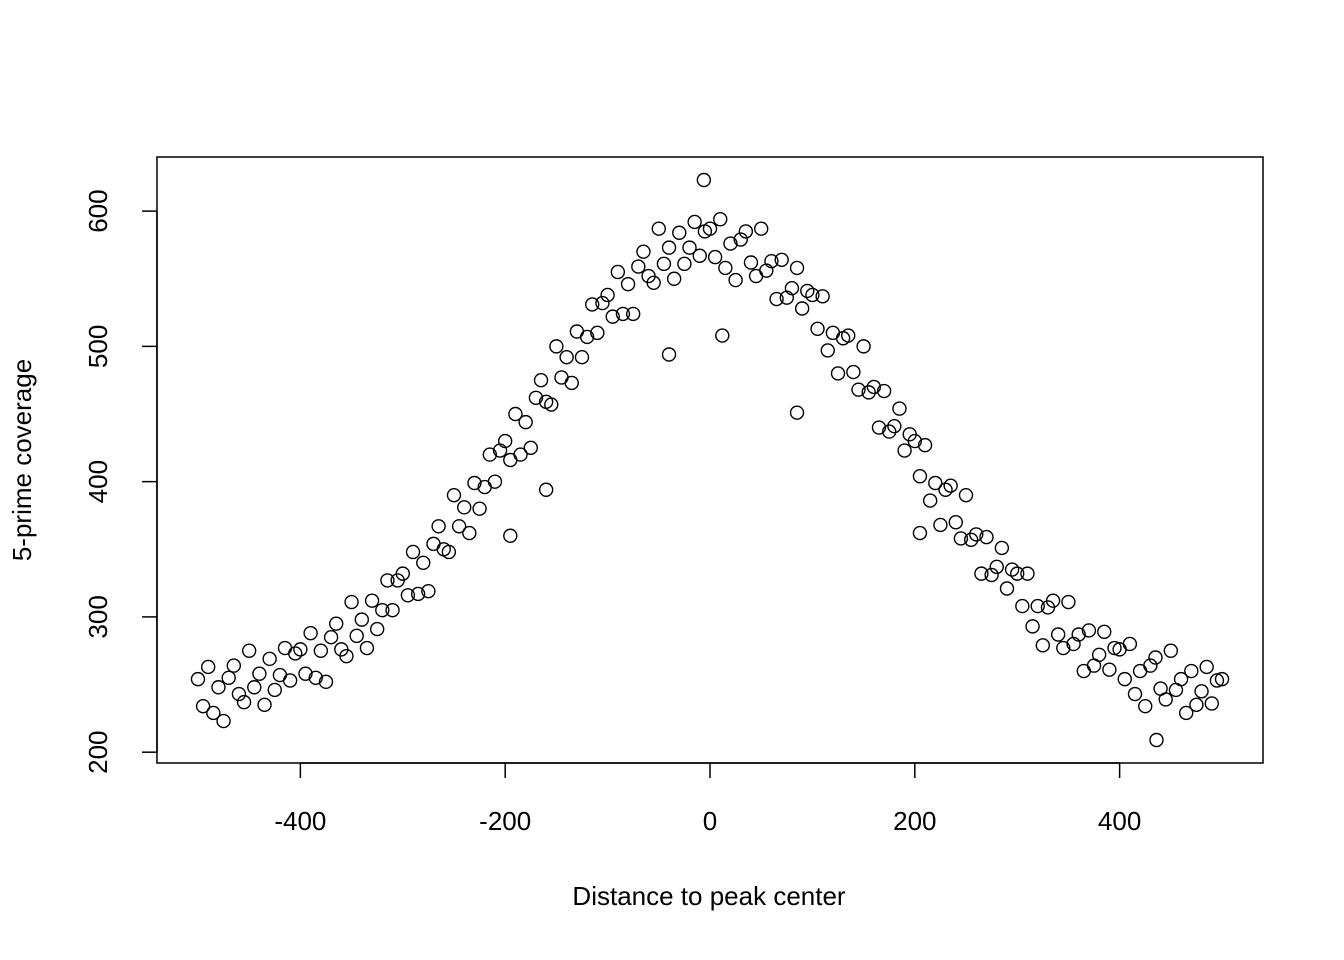 The height and width of the screenshot is (960, 1344). I want to click on y-tick-label: 600, so click(98, 210).